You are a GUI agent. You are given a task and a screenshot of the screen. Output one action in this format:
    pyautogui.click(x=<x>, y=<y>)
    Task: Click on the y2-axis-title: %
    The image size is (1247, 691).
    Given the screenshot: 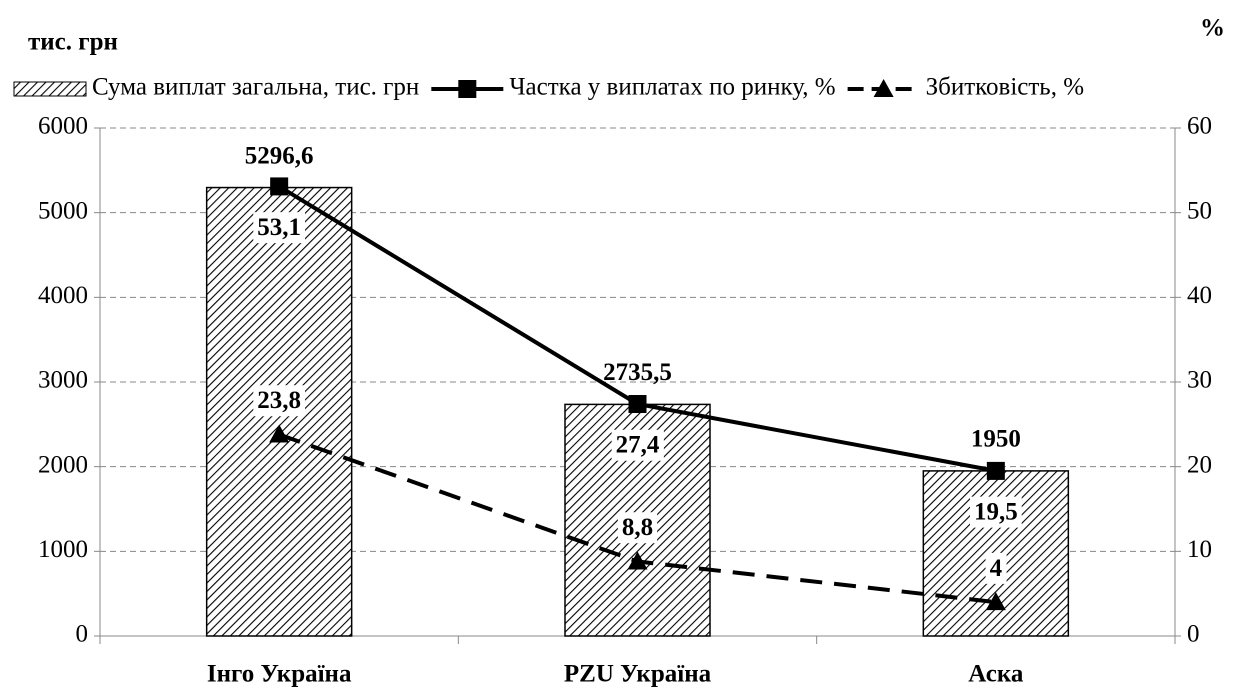 What is the action you would take?
    pyautogui.click(x=1212, y=28)
    